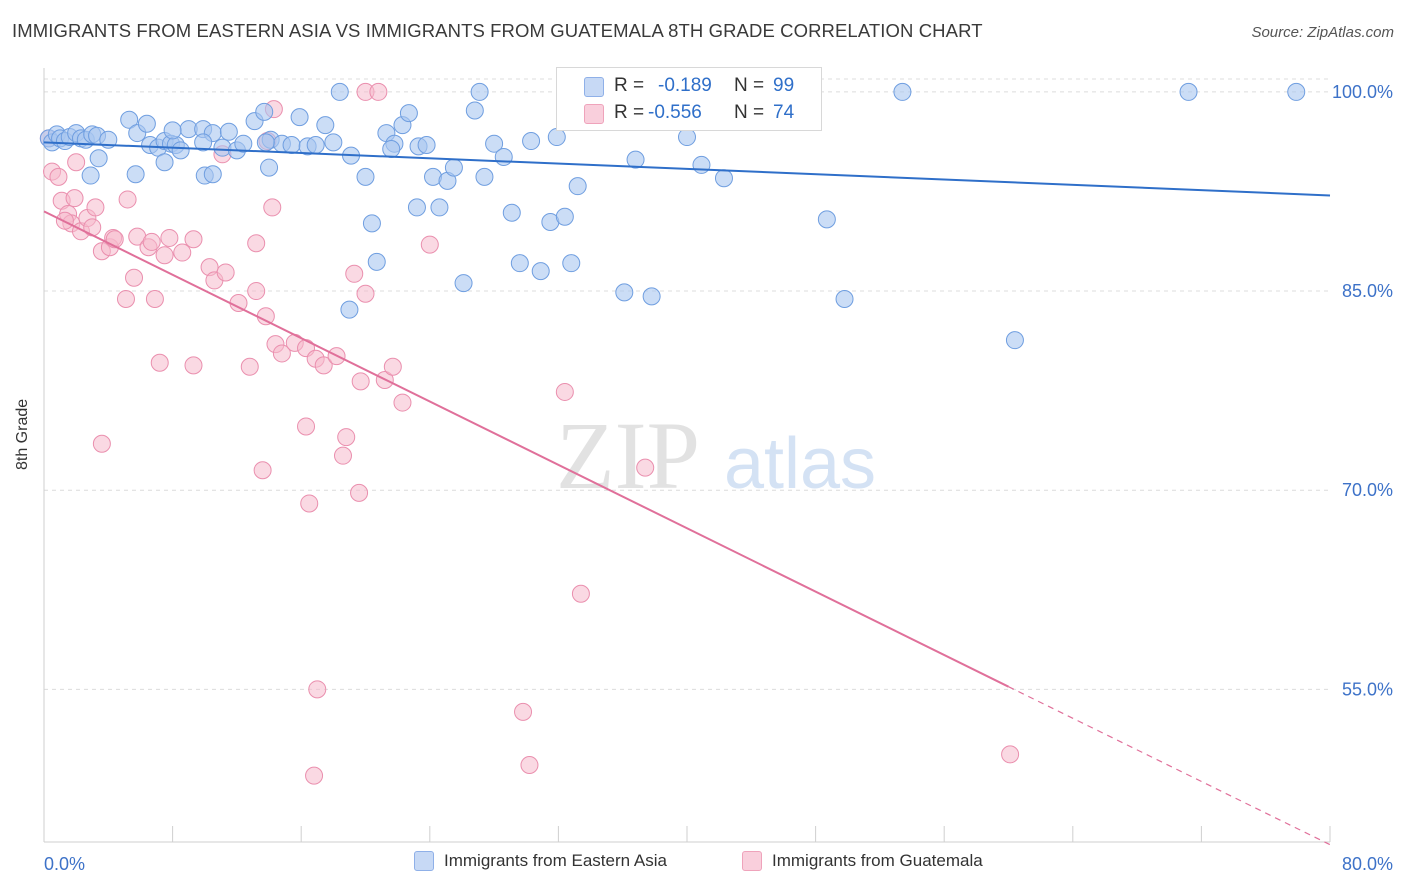 Image resolution: width=1406 pixels, height=892 pixels. I want to click on stats-row-eastern-asia: R = -0.189 N = 99, so click(689, 86).